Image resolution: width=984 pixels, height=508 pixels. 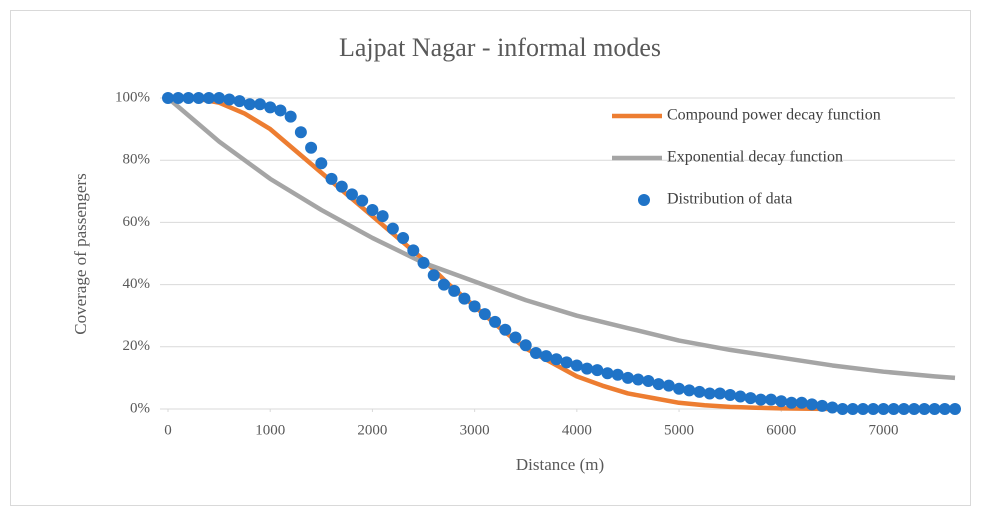 I want to click on y-tick-label: 80%, so click(x=137, y=160).